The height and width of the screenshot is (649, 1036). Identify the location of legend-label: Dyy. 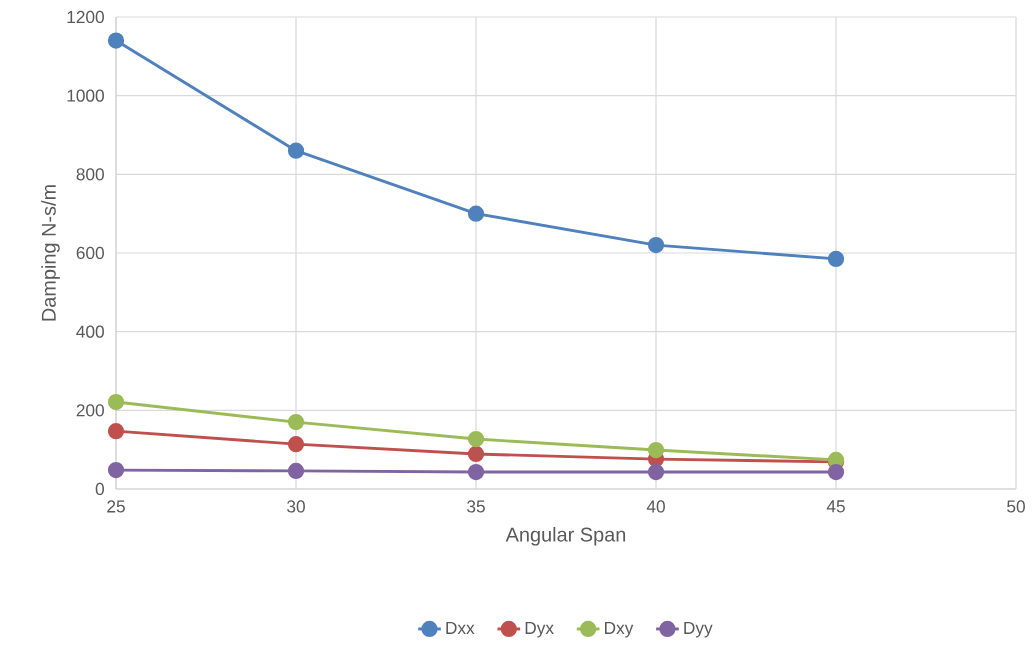
(698, 630).